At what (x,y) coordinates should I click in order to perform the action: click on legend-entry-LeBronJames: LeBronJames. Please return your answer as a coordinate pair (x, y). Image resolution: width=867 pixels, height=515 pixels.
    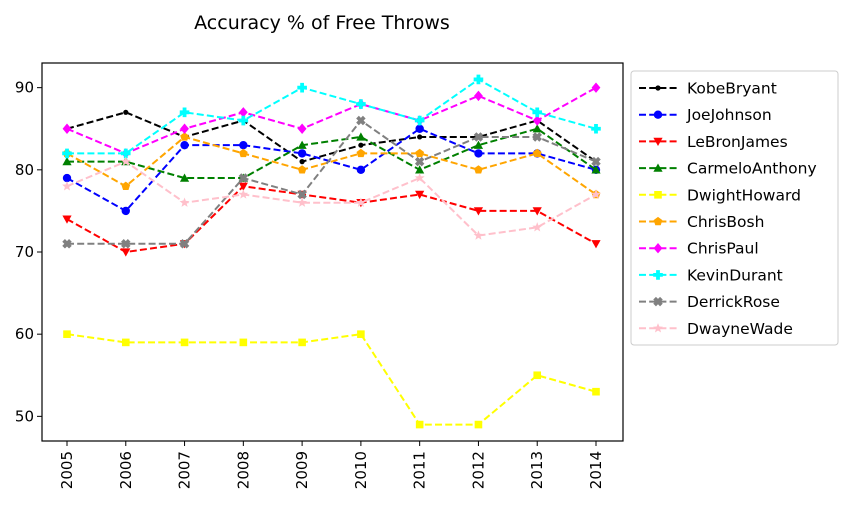
    Looking at the image, I should click on (713, 142).